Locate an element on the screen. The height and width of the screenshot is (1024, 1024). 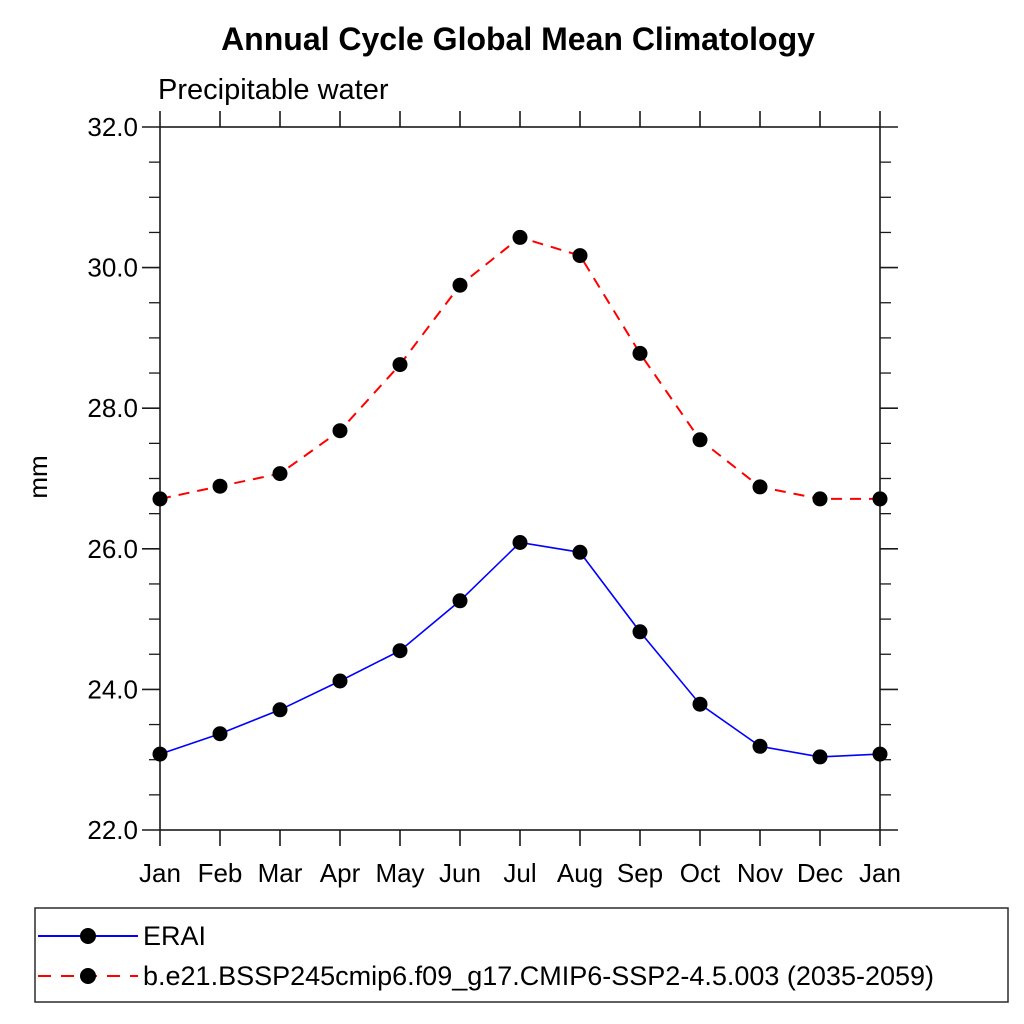
legend-label-erai: ERAI is located at coordinates (174, 936).